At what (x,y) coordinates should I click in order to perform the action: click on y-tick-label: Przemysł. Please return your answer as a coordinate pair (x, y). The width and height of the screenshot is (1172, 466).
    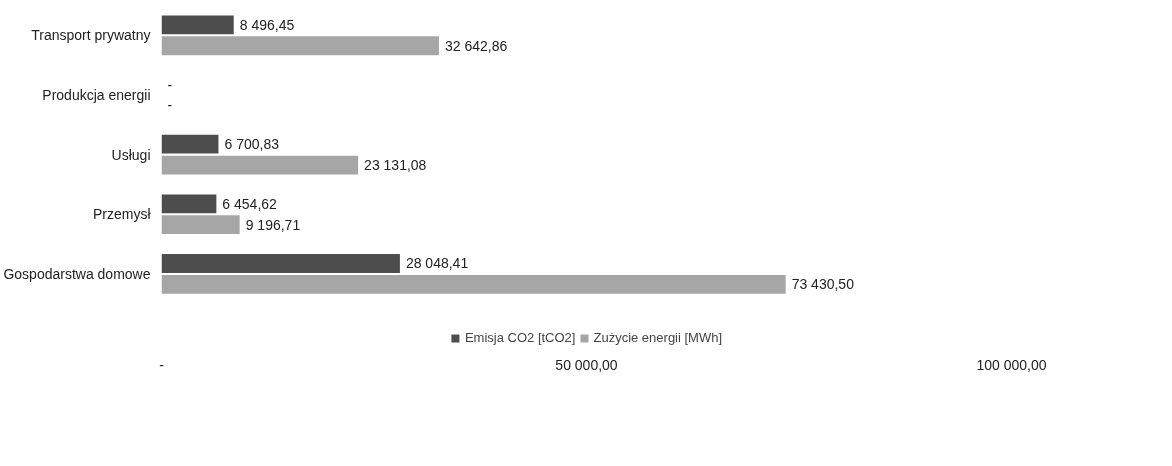
    Looking at the image, I should click on (122, 214).